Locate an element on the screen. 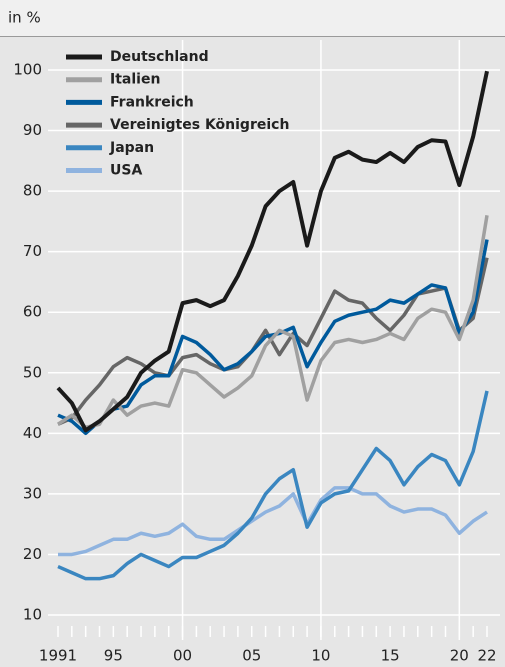 This screenshot has height=667, width=505. y-tick-label: 20 is located at coordinates (32, 554).